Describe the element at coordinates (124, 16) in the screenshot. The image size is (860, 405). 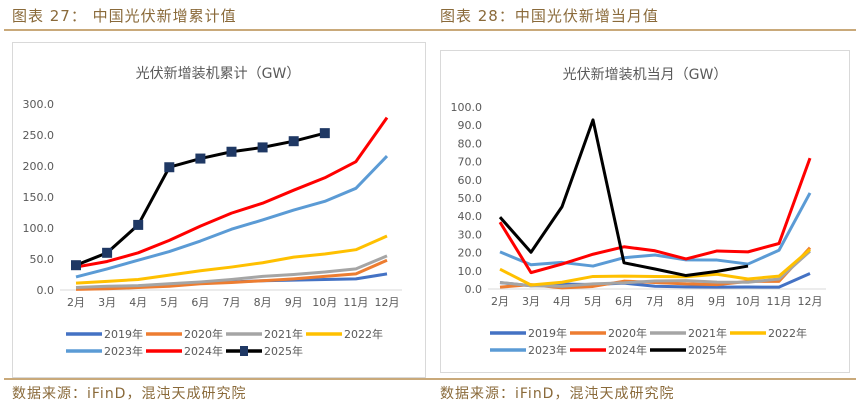
I see `figure-27-caption: 图表 27： 中国光伏新增累计值` at that location.